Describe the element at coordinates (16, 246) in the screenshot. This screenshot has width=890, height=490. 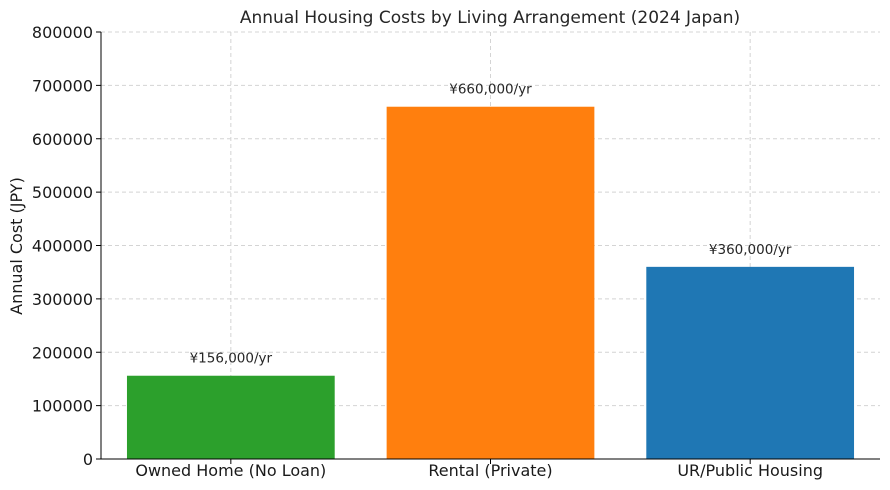
I see `y-axis-label: Annual Cost (JPY)` at that location.